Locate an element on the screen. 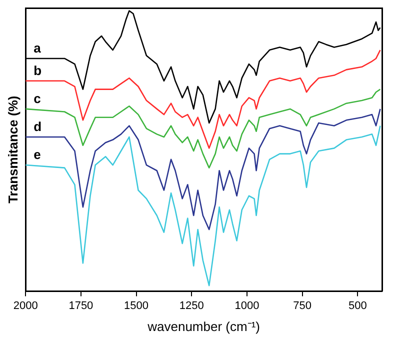 The width and height of the screenshot is (400, 339). x-tick-label: 1500 is located at coordinates (136, 306).